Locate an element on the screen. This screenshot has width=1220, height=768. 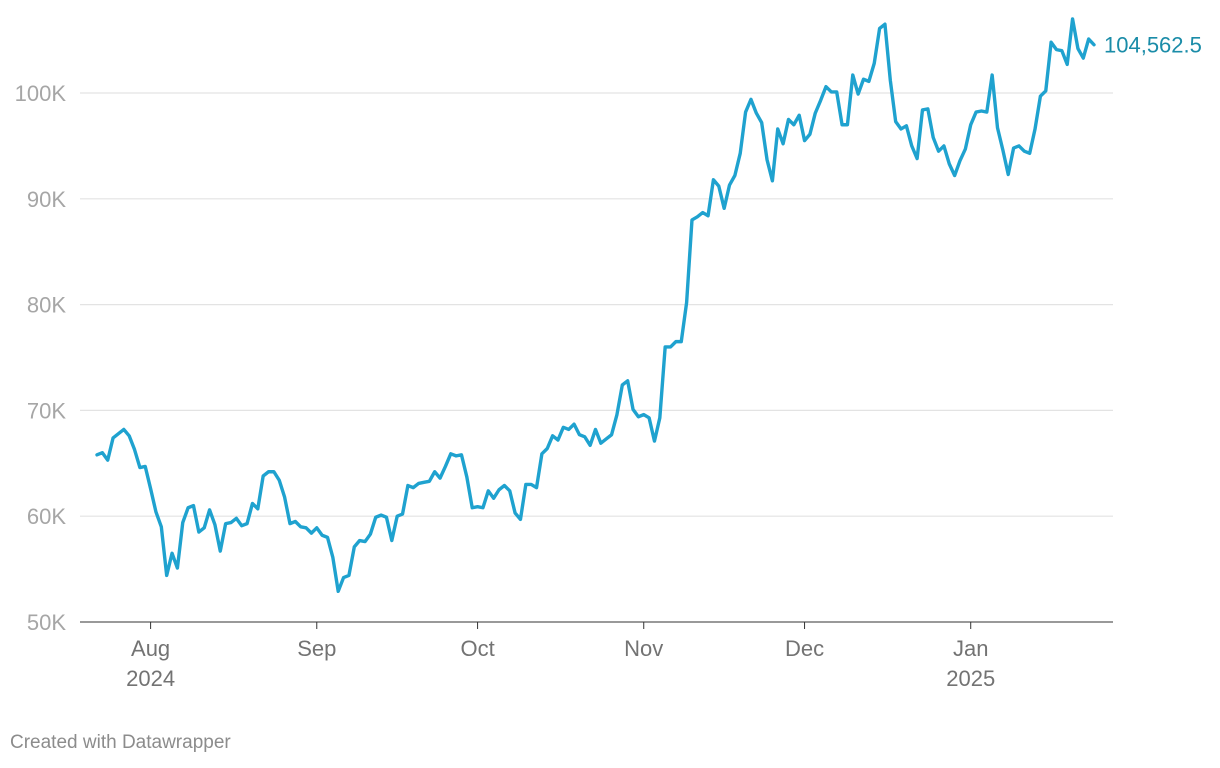
x-tick-label: Aug is located at coordinates (150, 648).